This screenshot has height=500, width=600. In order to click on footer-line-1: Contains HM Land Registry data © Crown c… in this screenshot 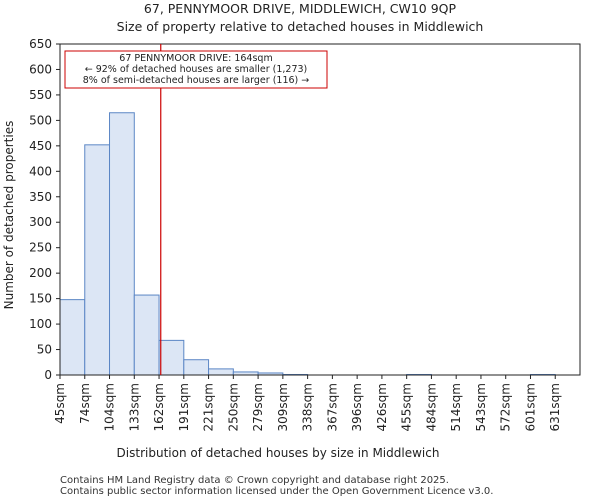, I will do `click(254, 480)`.